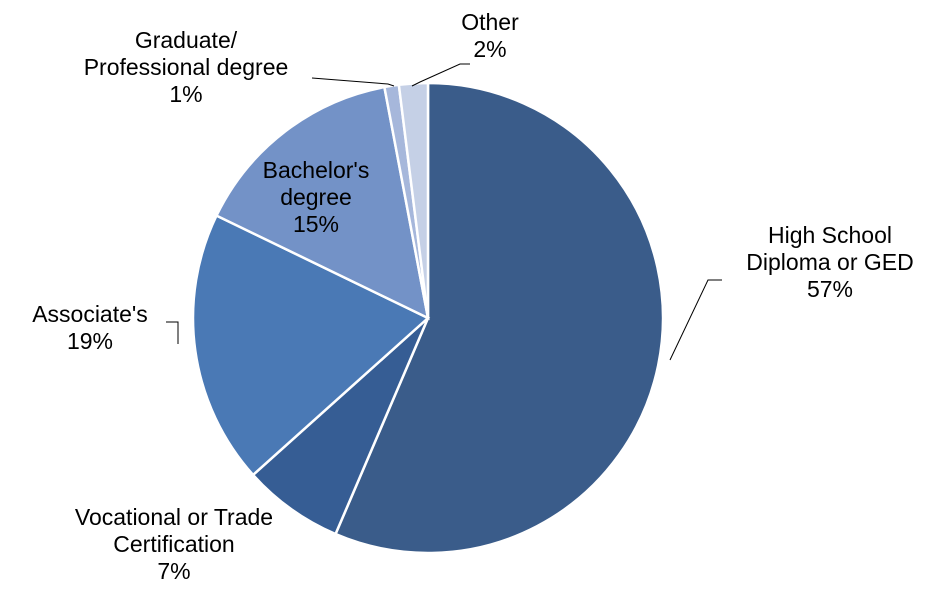 This screenshot has width=935, height=590. What do you see at coordinates (90, 314) in the screenshot?
I see `slice-category-label: Associate's` at bounding box center [90, 314].